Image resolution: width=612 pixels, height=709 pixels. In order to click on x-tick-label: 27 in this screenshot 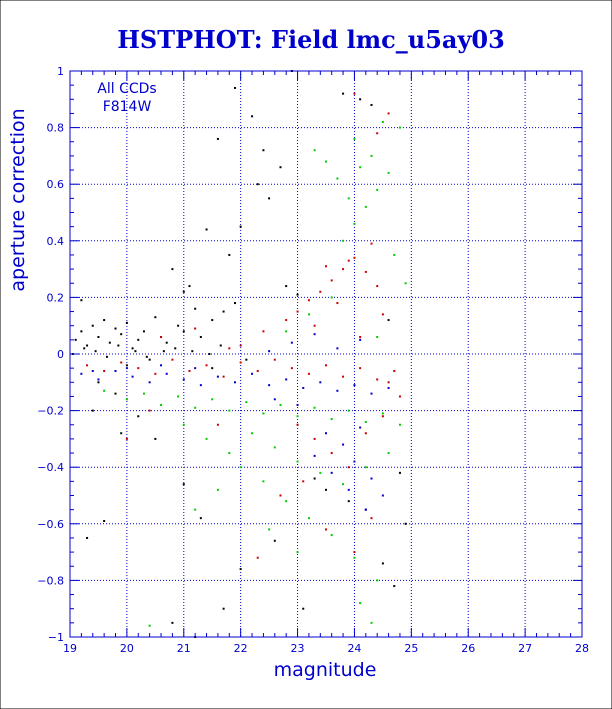, I will do `click(525, 648)`.